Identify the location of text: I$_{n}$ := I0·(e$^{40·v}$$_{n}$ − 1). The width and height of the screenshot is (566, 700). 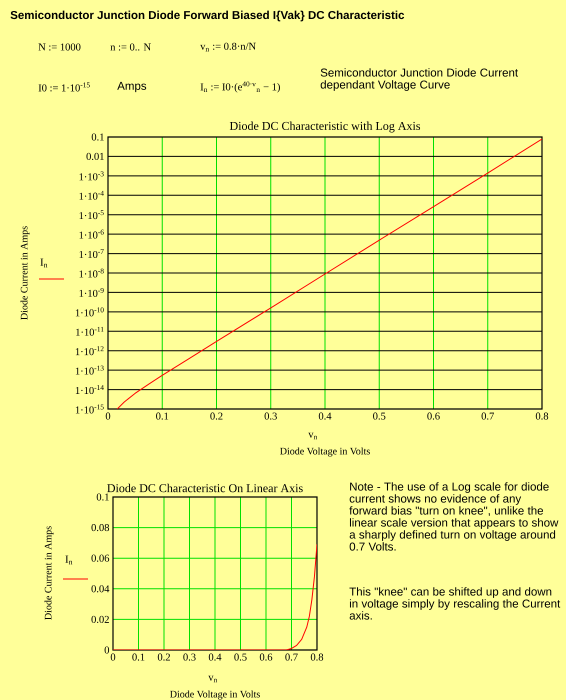
(240, 87).